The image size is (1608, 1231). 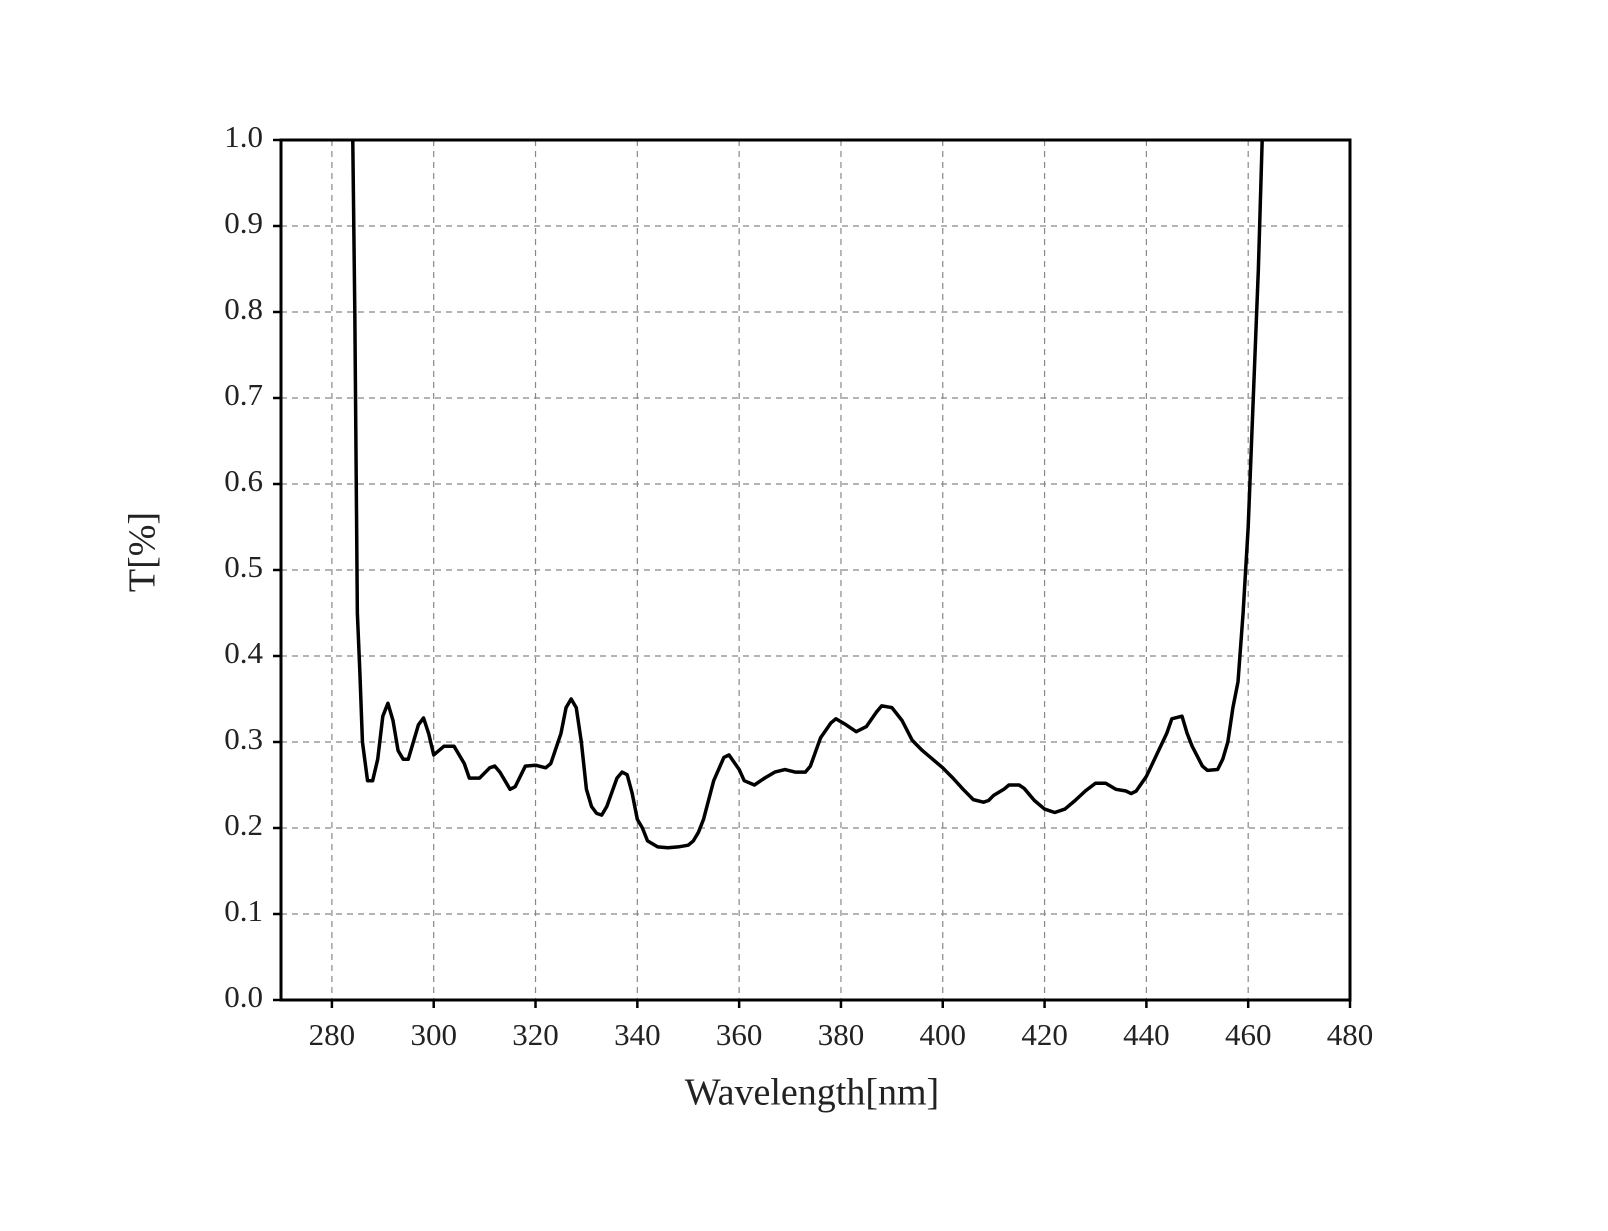 What do you see at coordinates (243, 222) in the screenshot?
I see `y-tick-label: 0.9` at bounding box center [243, 222].